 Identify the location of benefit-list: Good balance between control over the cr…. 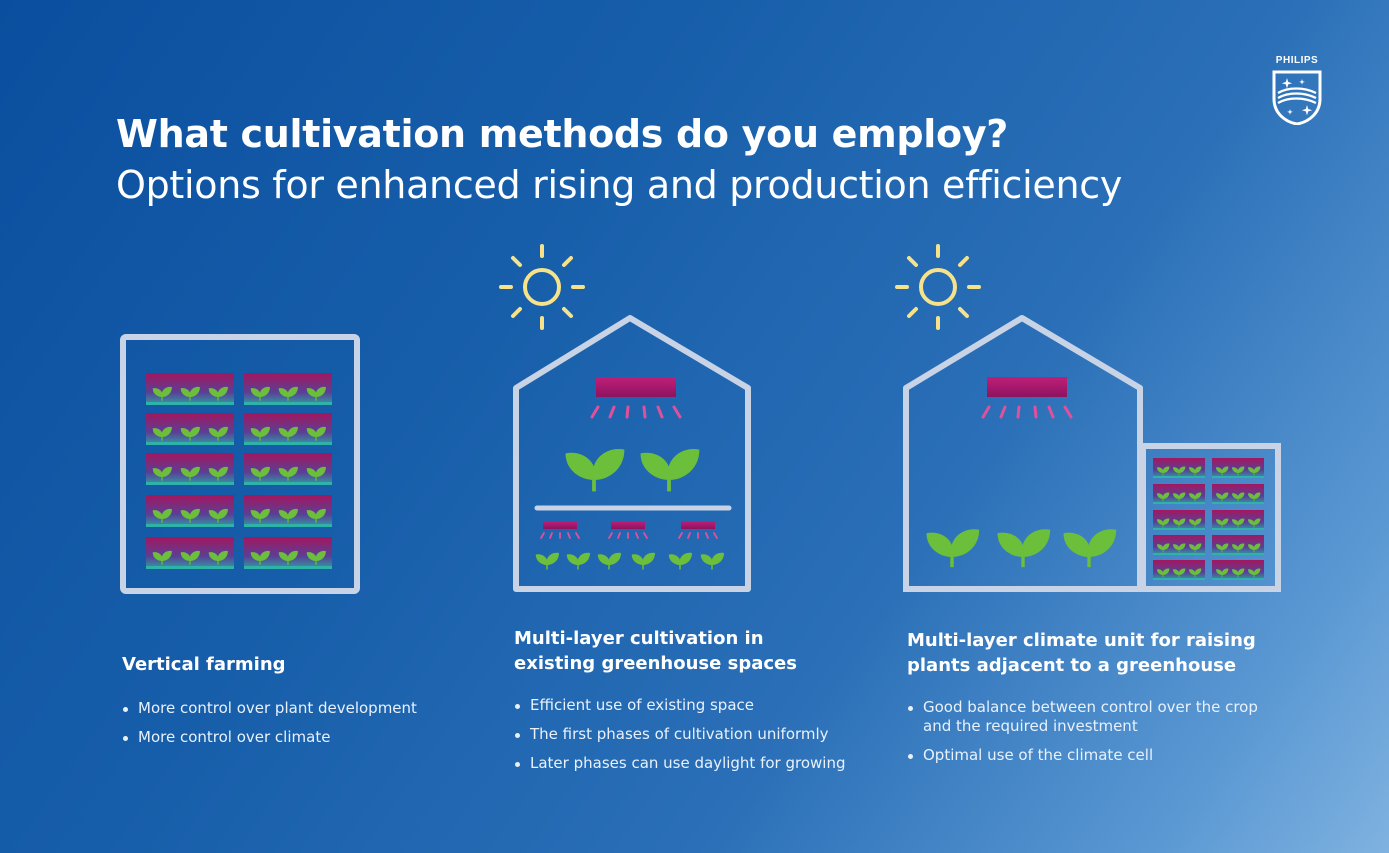
(1087, 731).